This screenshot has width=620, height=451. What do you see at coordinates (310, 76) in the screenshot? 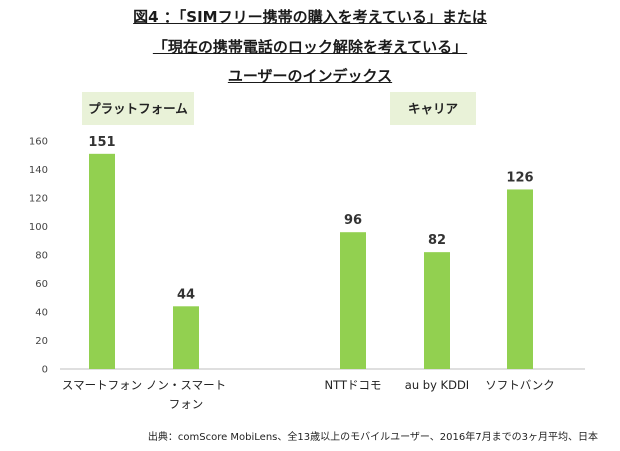
I see `chart-title-line-3: ユーザーのインデックス` at bounding box center [310, 76].